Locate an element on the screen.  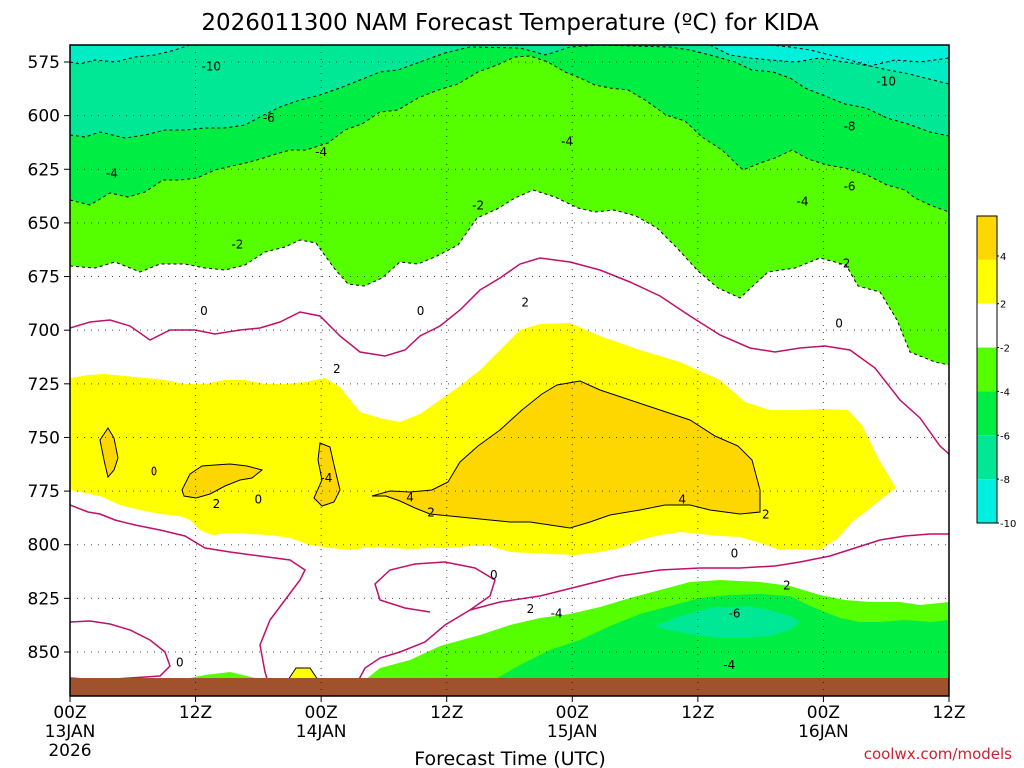
fill-band-above-4-dot is located at coordinates (154, 471).